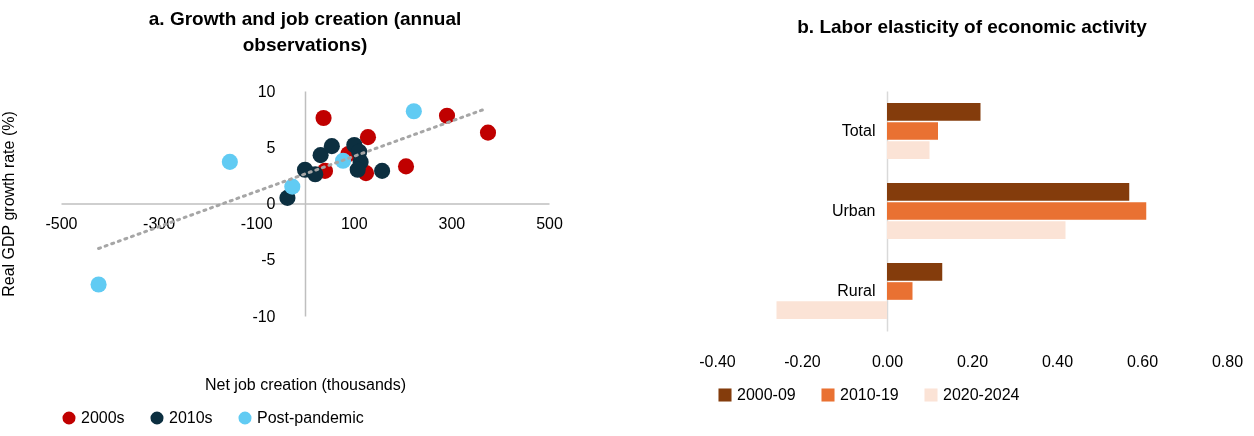 Image resolution: width=1254 pixels, height=436 pixels. Describe the element at coordinates (266, 91) in the screenshot. I see `y-tick-label: 10` at that location.